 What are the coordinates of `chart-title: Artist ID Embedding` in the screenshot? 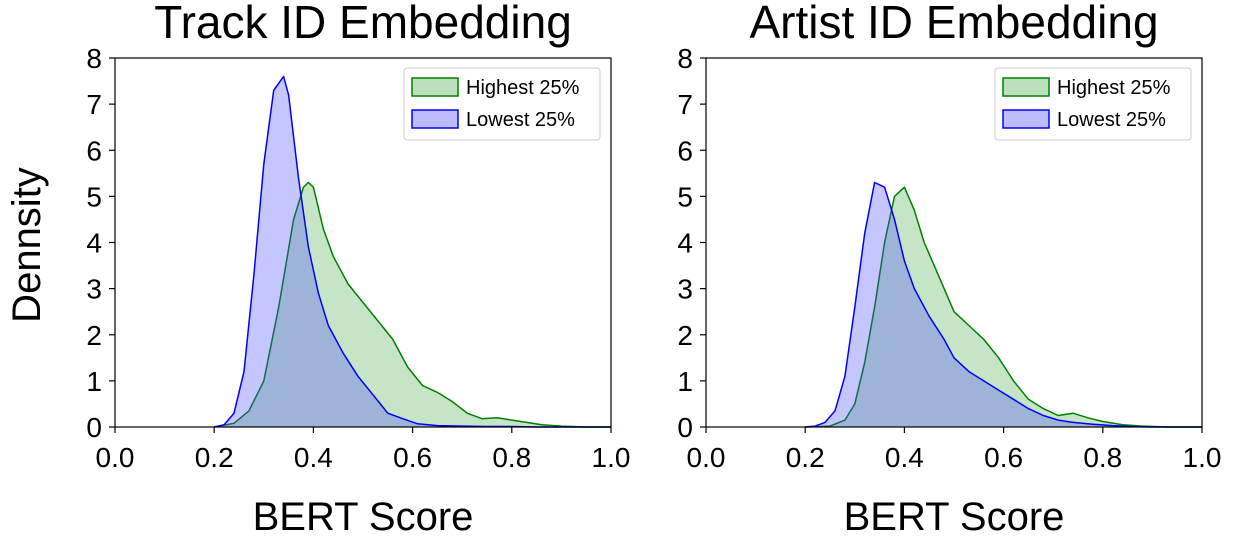 It's located at (953, 24).